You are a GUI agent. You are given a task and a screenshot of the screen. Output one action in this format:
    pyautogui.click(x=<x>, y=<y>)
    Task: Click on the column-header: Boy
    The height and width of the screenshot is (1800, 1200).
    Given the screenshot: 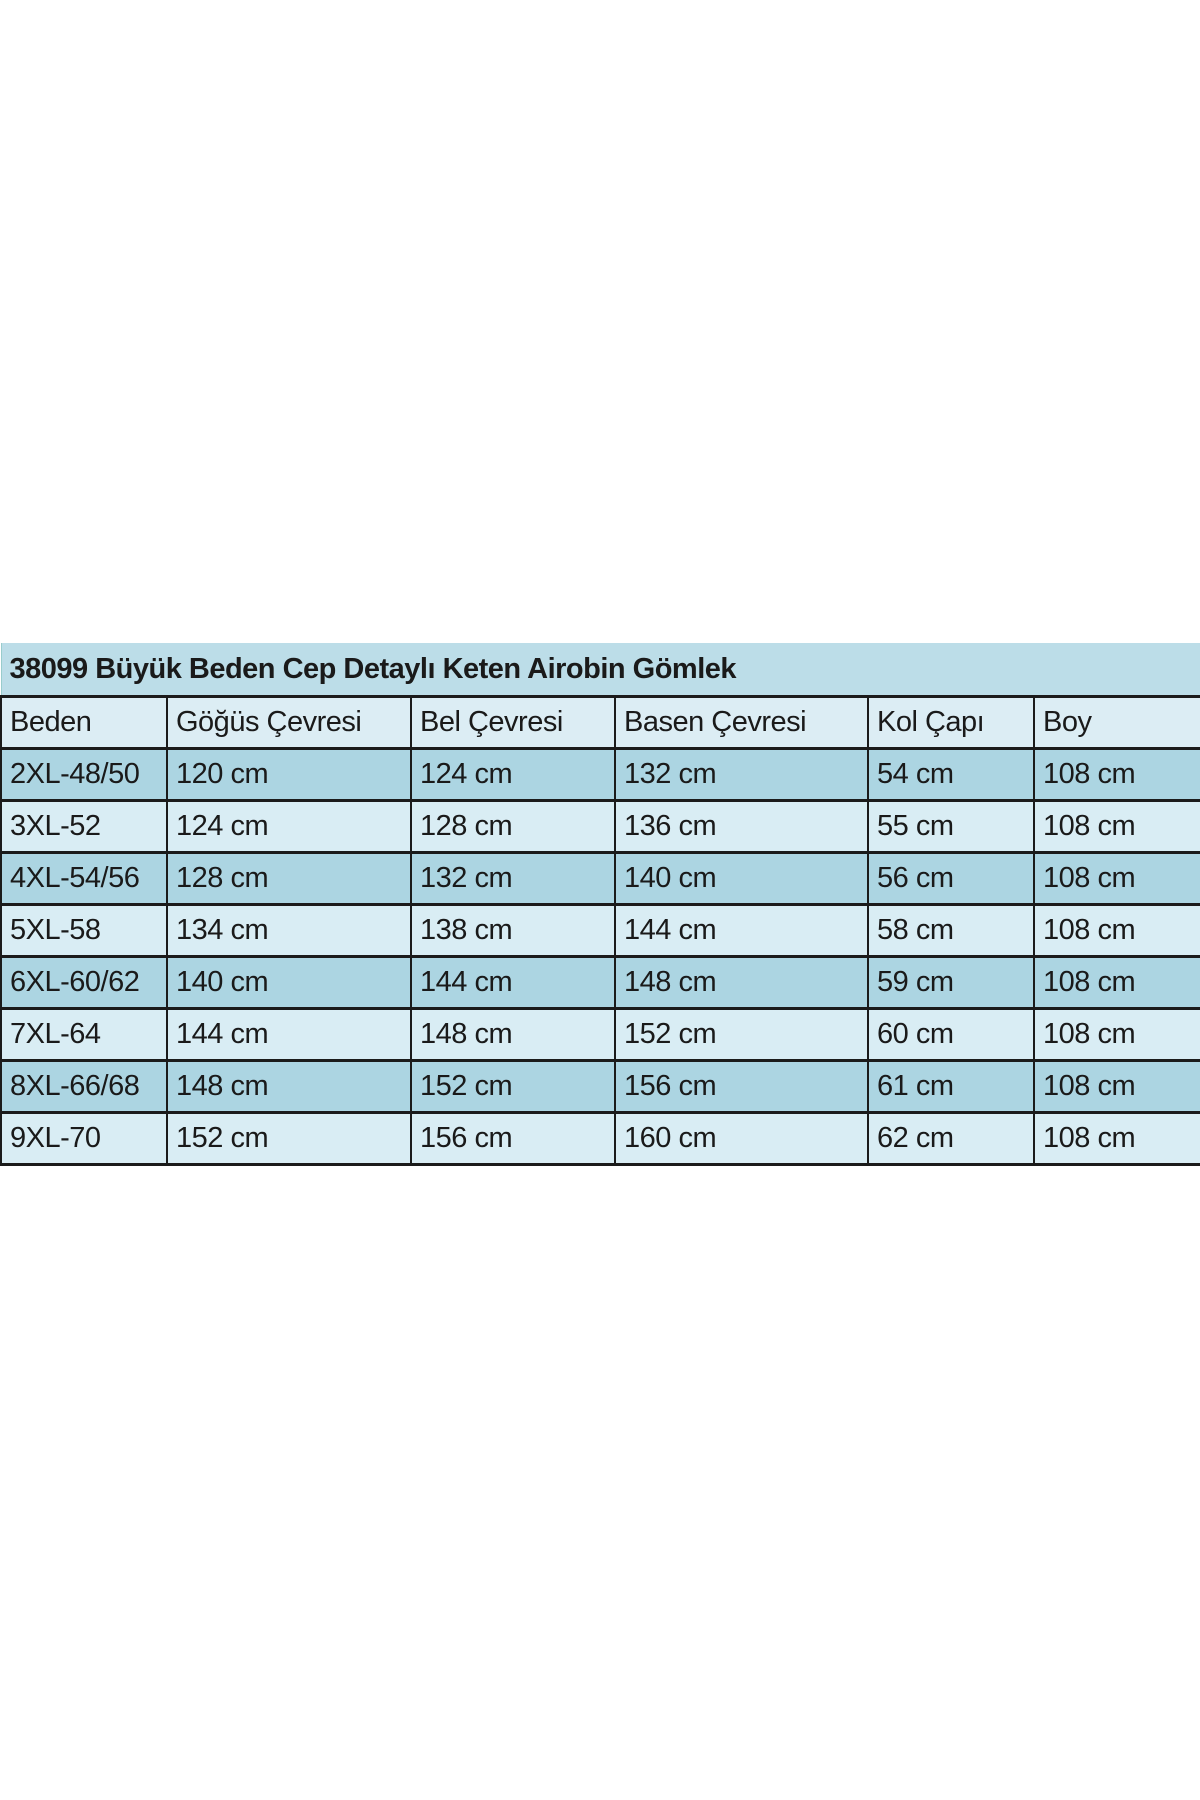 What is the action you would take?
    pyautogui.click(x=1116, y=722)
    